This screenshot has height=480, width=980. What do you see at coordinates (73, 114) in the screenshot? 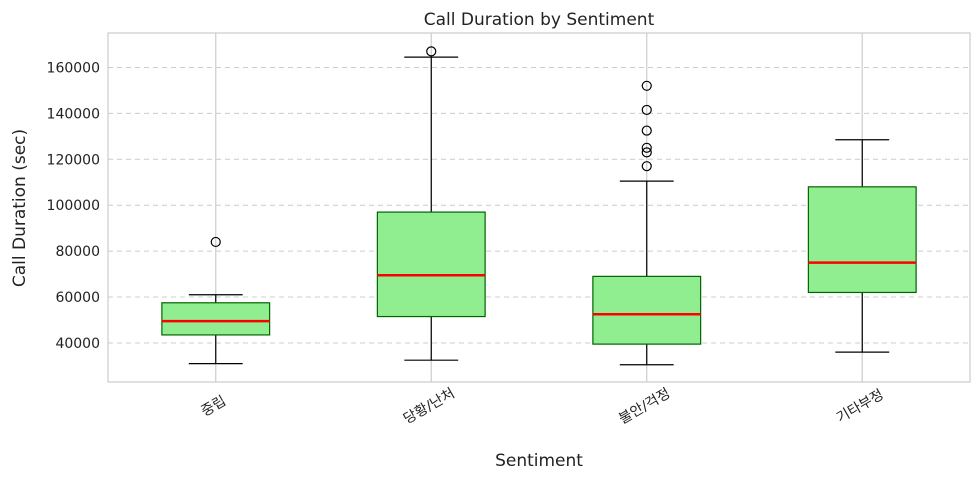
I see `y-tick-label: 140000` at bounding box center [73, 114].